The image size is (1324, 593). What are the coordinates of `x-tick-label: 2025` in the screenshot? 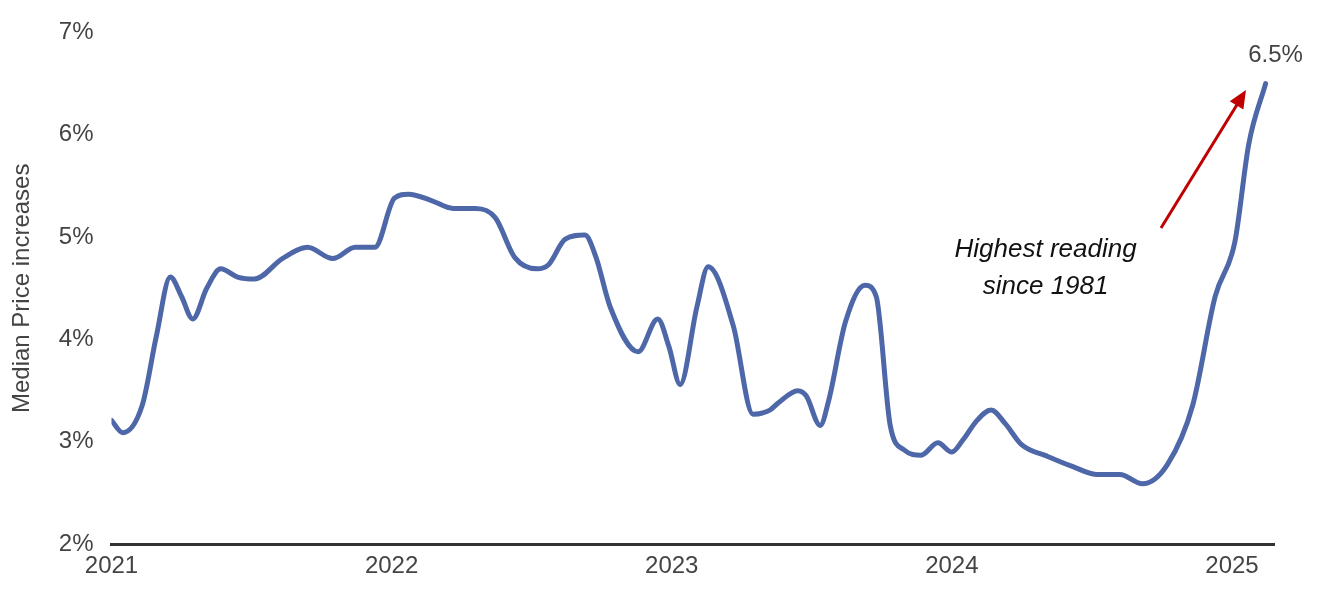 It's located at (1232, 565).